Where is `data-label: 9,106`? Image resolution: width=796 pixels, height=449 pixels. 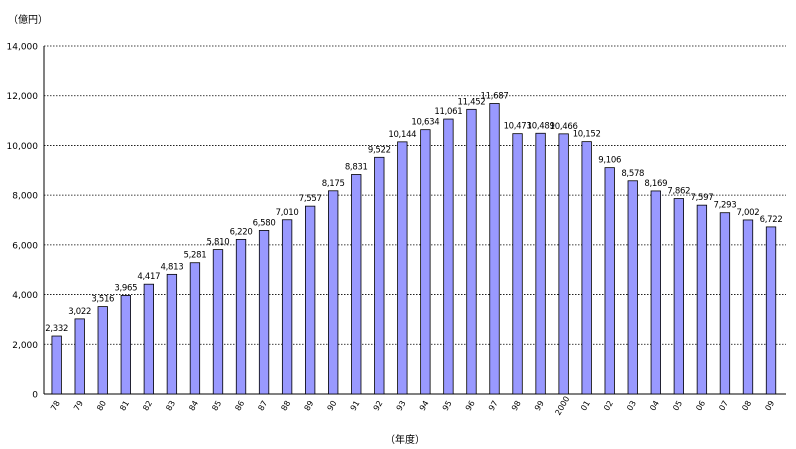
data-label: 9,106 is located at coordinates (609, 161).